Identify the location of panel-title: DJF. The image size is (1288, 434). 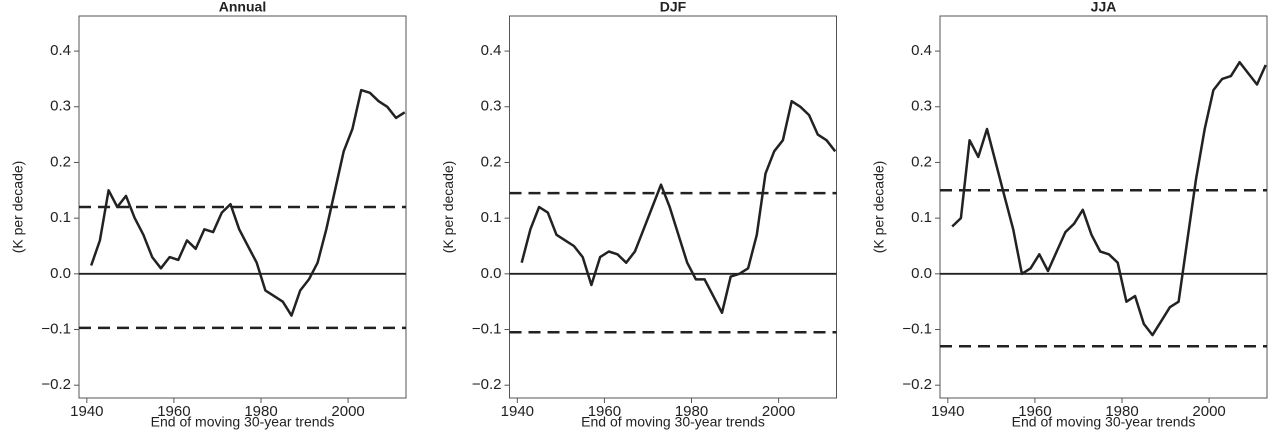
(673, 7).